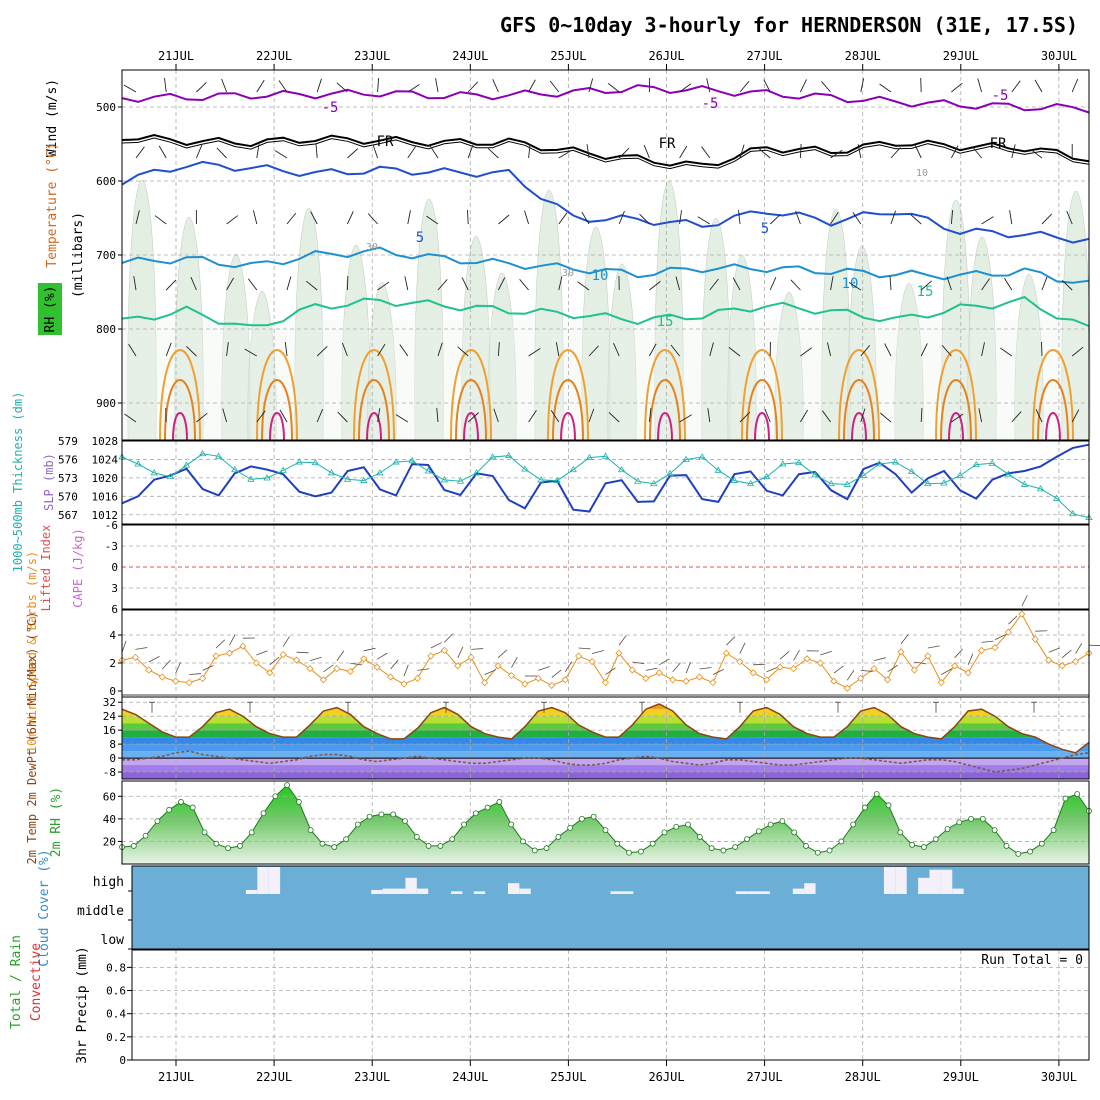 The height and width of the screenshot is (1100, 1100). Describe the element at coordinates (106, 181) in the screenshot. I see `y-tick-label: 600` at that location.